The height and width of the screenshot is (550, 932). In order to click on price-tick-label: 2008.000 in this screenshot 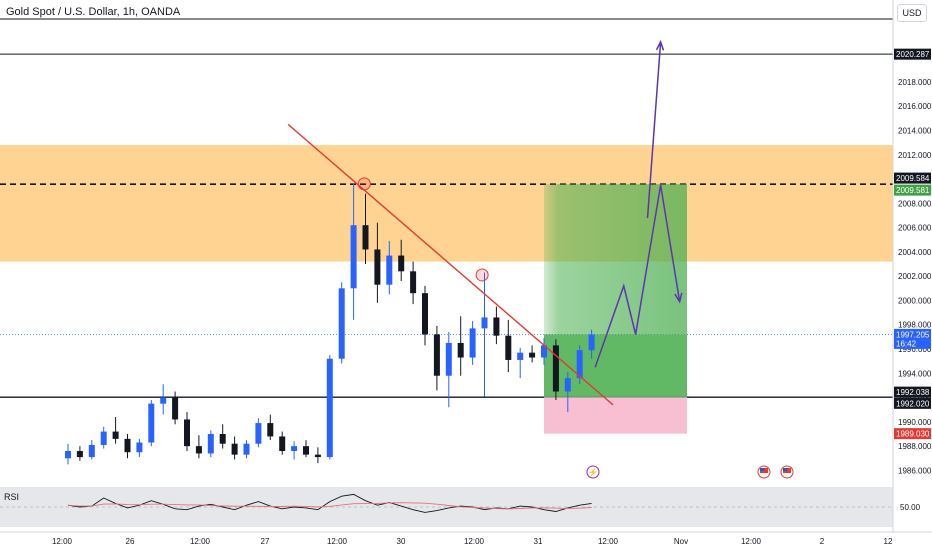, I will do `click(915, 203)`.